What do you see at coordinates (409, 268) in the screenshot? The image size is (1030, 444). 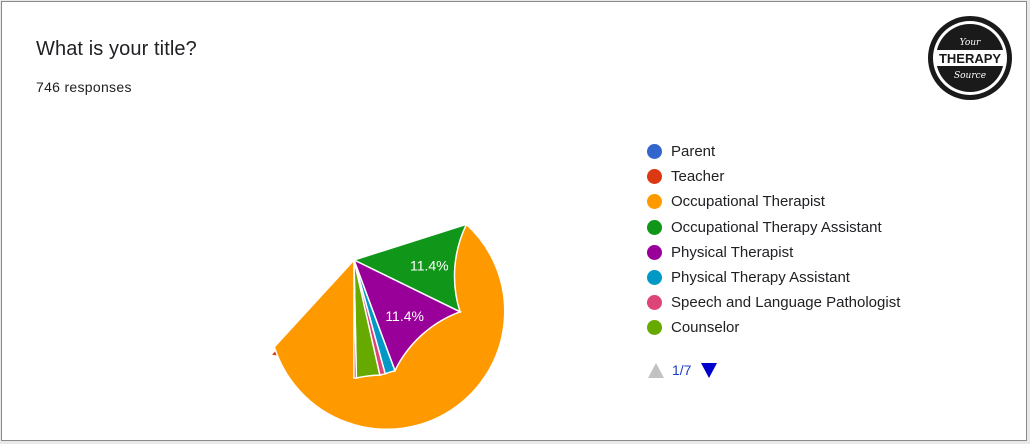 I see `pie-slice-occupational-therapy-assistant` at bounding box center [409, 268].